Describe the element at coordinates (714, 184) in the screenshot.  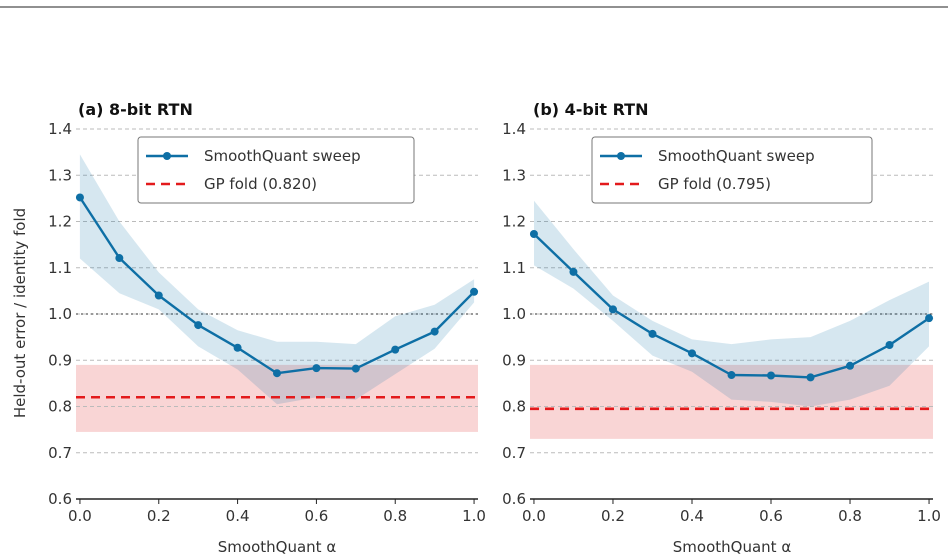
I see `legend-entry-gp: GP fold (0.795)` at that location.